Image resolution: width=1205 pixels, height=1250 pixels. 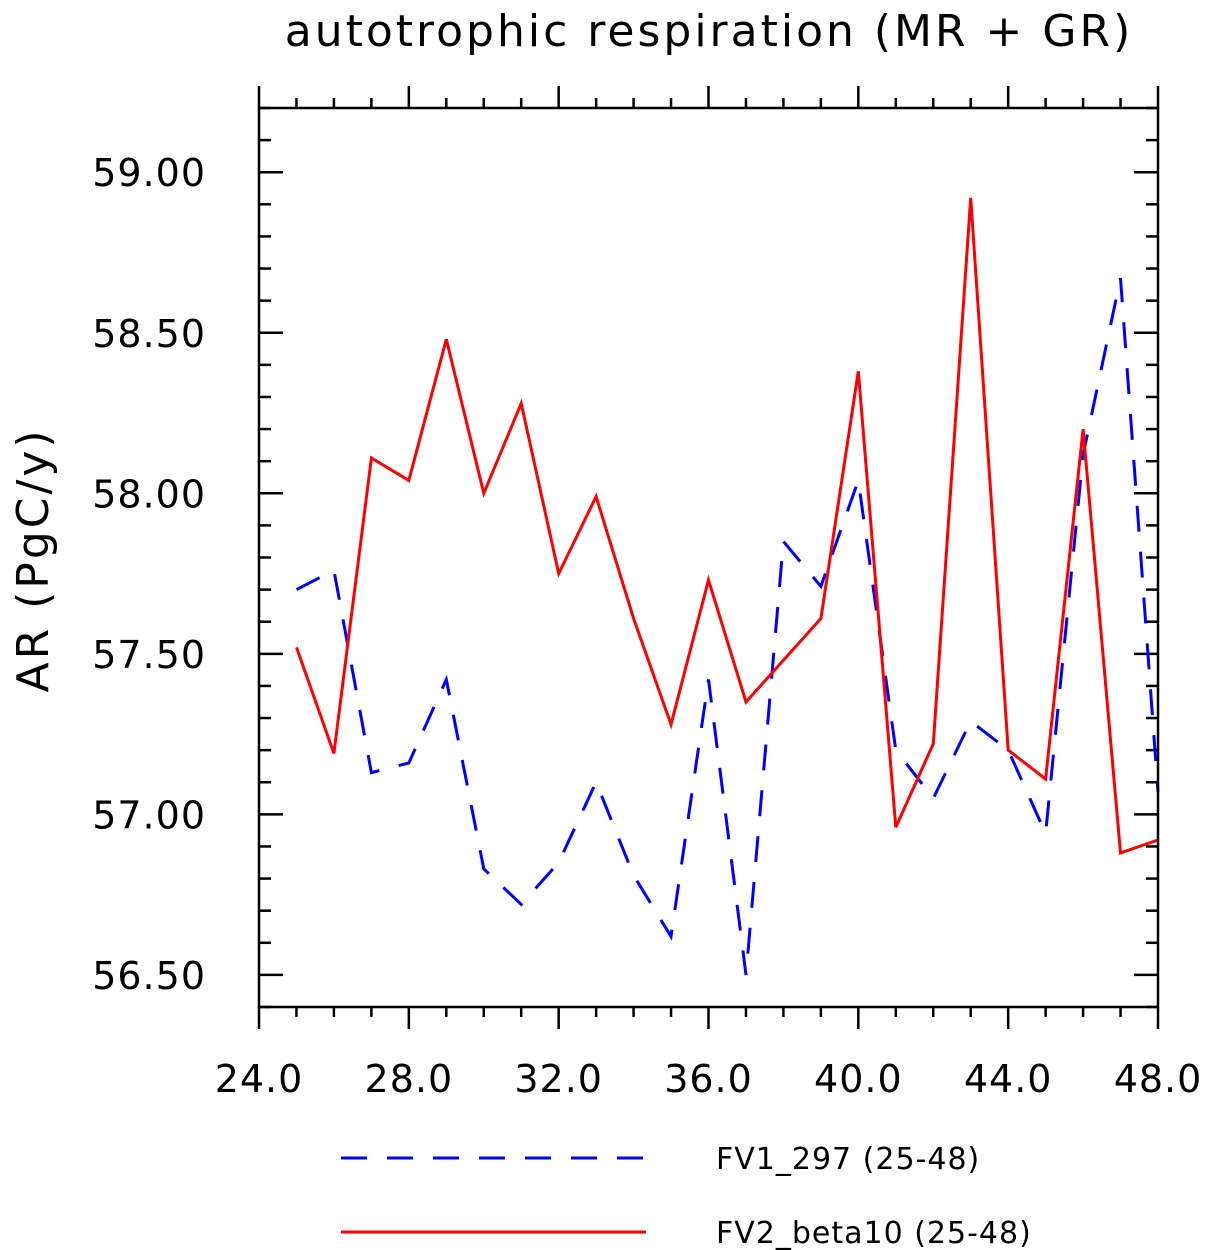 What do you see at coordinates (149, 815) in the screenshot?
I see `y-tick-label: 57.00` at bounding box center [149, 815].